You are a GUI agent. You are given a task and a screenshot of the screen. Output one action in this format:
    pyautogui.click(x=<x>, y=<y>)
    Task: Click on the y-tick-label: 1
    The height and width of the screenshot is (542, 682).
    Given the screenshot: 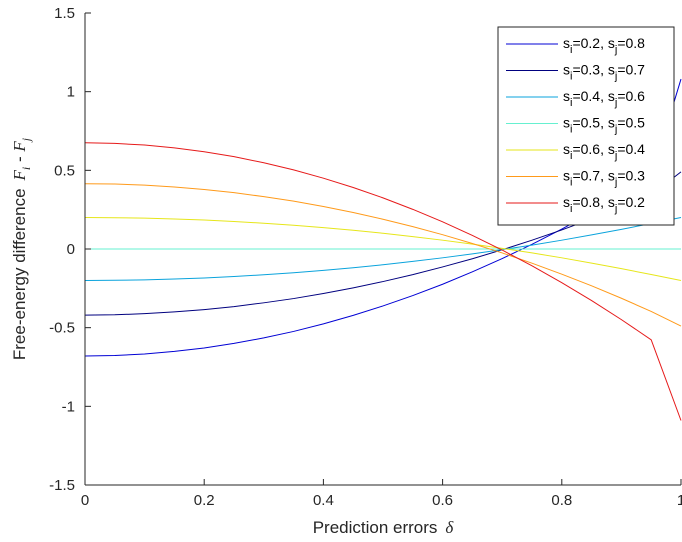 What is the action you would take?
    pyautogui.click(x=71, y=92)
    